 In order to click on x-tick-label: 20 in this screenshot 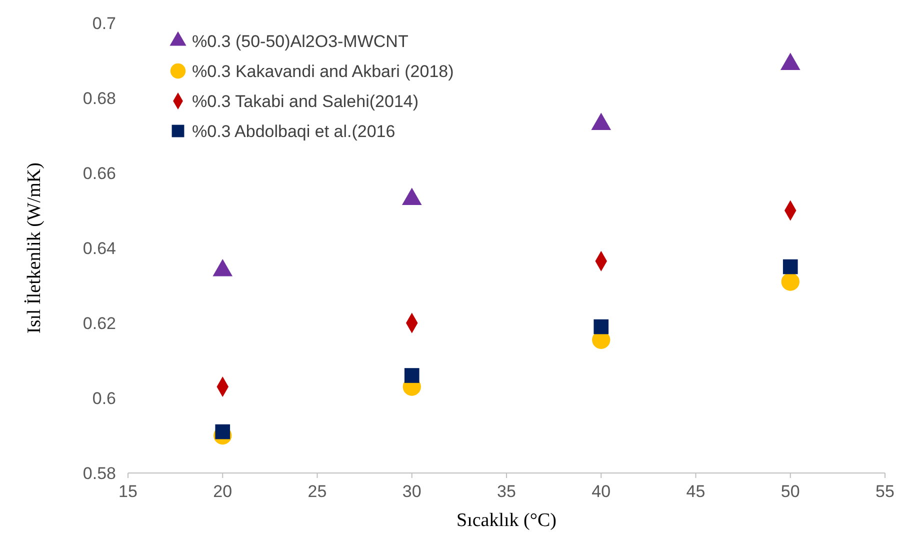, I will do `click(222, 491)`.